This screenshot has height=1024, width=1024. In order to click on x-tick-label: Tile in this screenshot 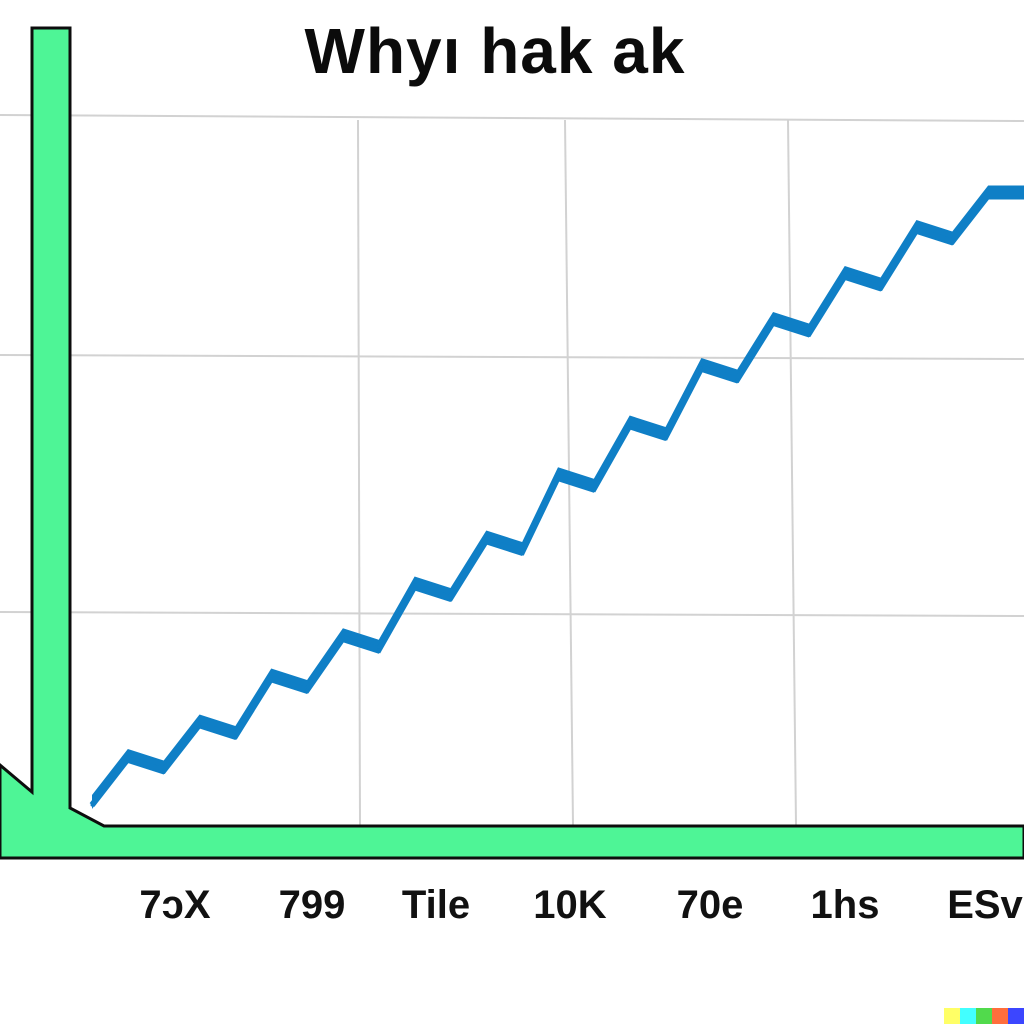, I will do `click(436, 905)`.